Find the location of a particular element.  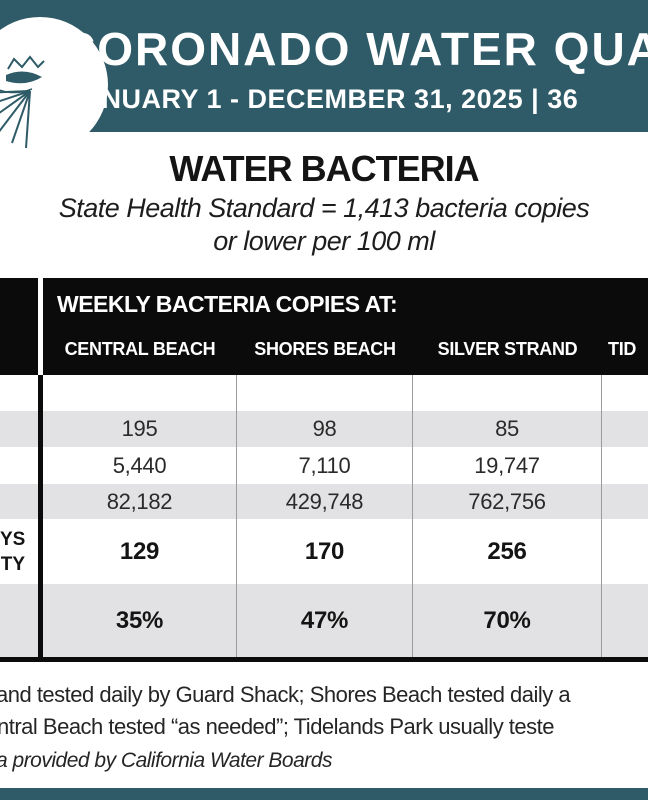

column-header-tidelands: TID is located at coordinates (622, 349).